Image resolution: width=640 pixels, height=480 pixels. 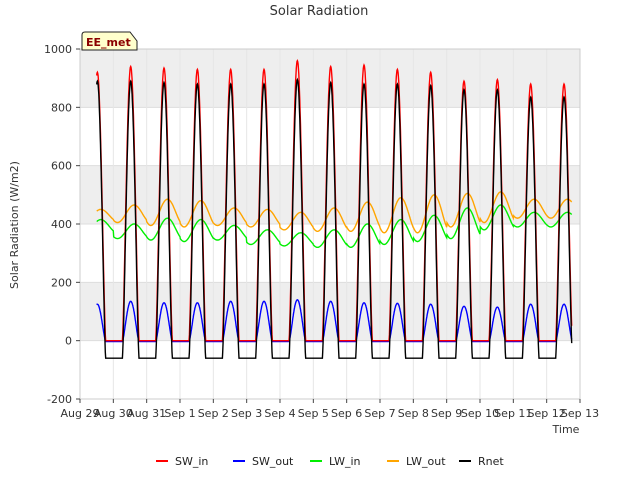 I want to click on site-label: EE_met, so click(x=108, y=42).